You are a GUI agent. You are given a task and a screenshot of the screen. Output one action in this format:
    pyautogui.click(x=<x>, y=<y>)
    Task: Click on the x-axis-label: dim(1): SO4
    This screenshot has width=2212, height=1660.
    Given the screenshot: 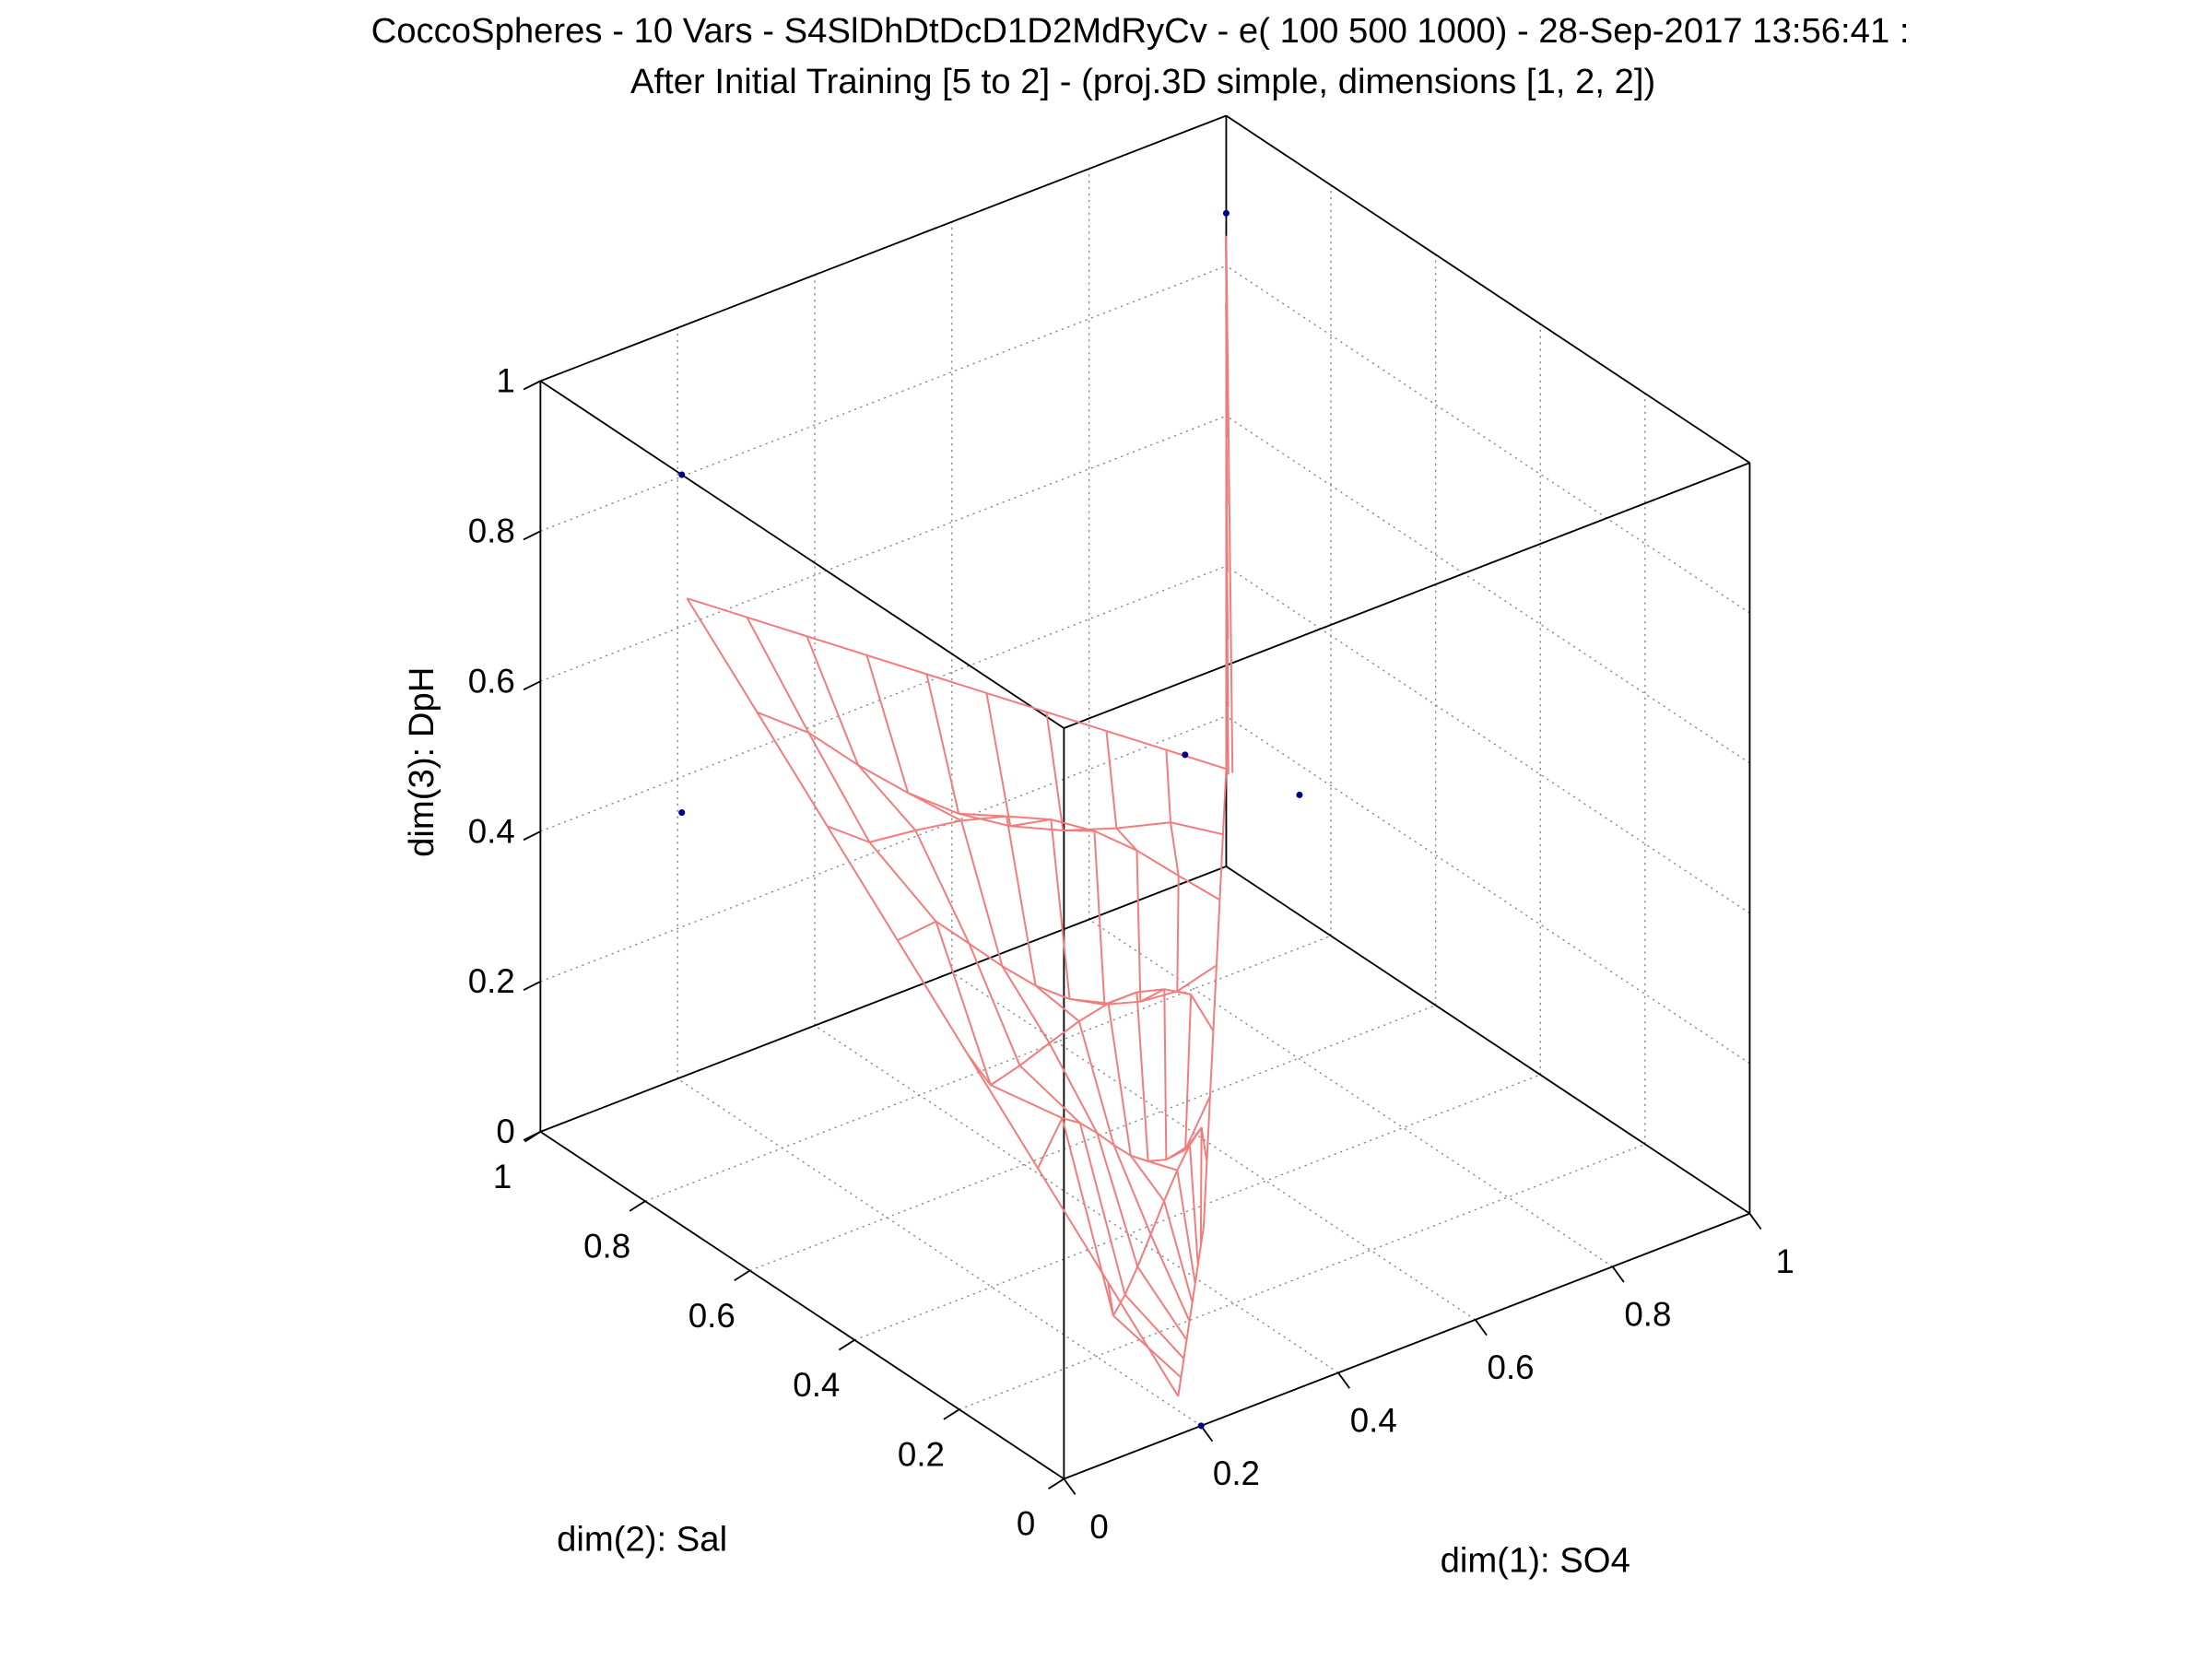 What is the action you would take?
    pyautogui.click(x=1535, y=1561)
    